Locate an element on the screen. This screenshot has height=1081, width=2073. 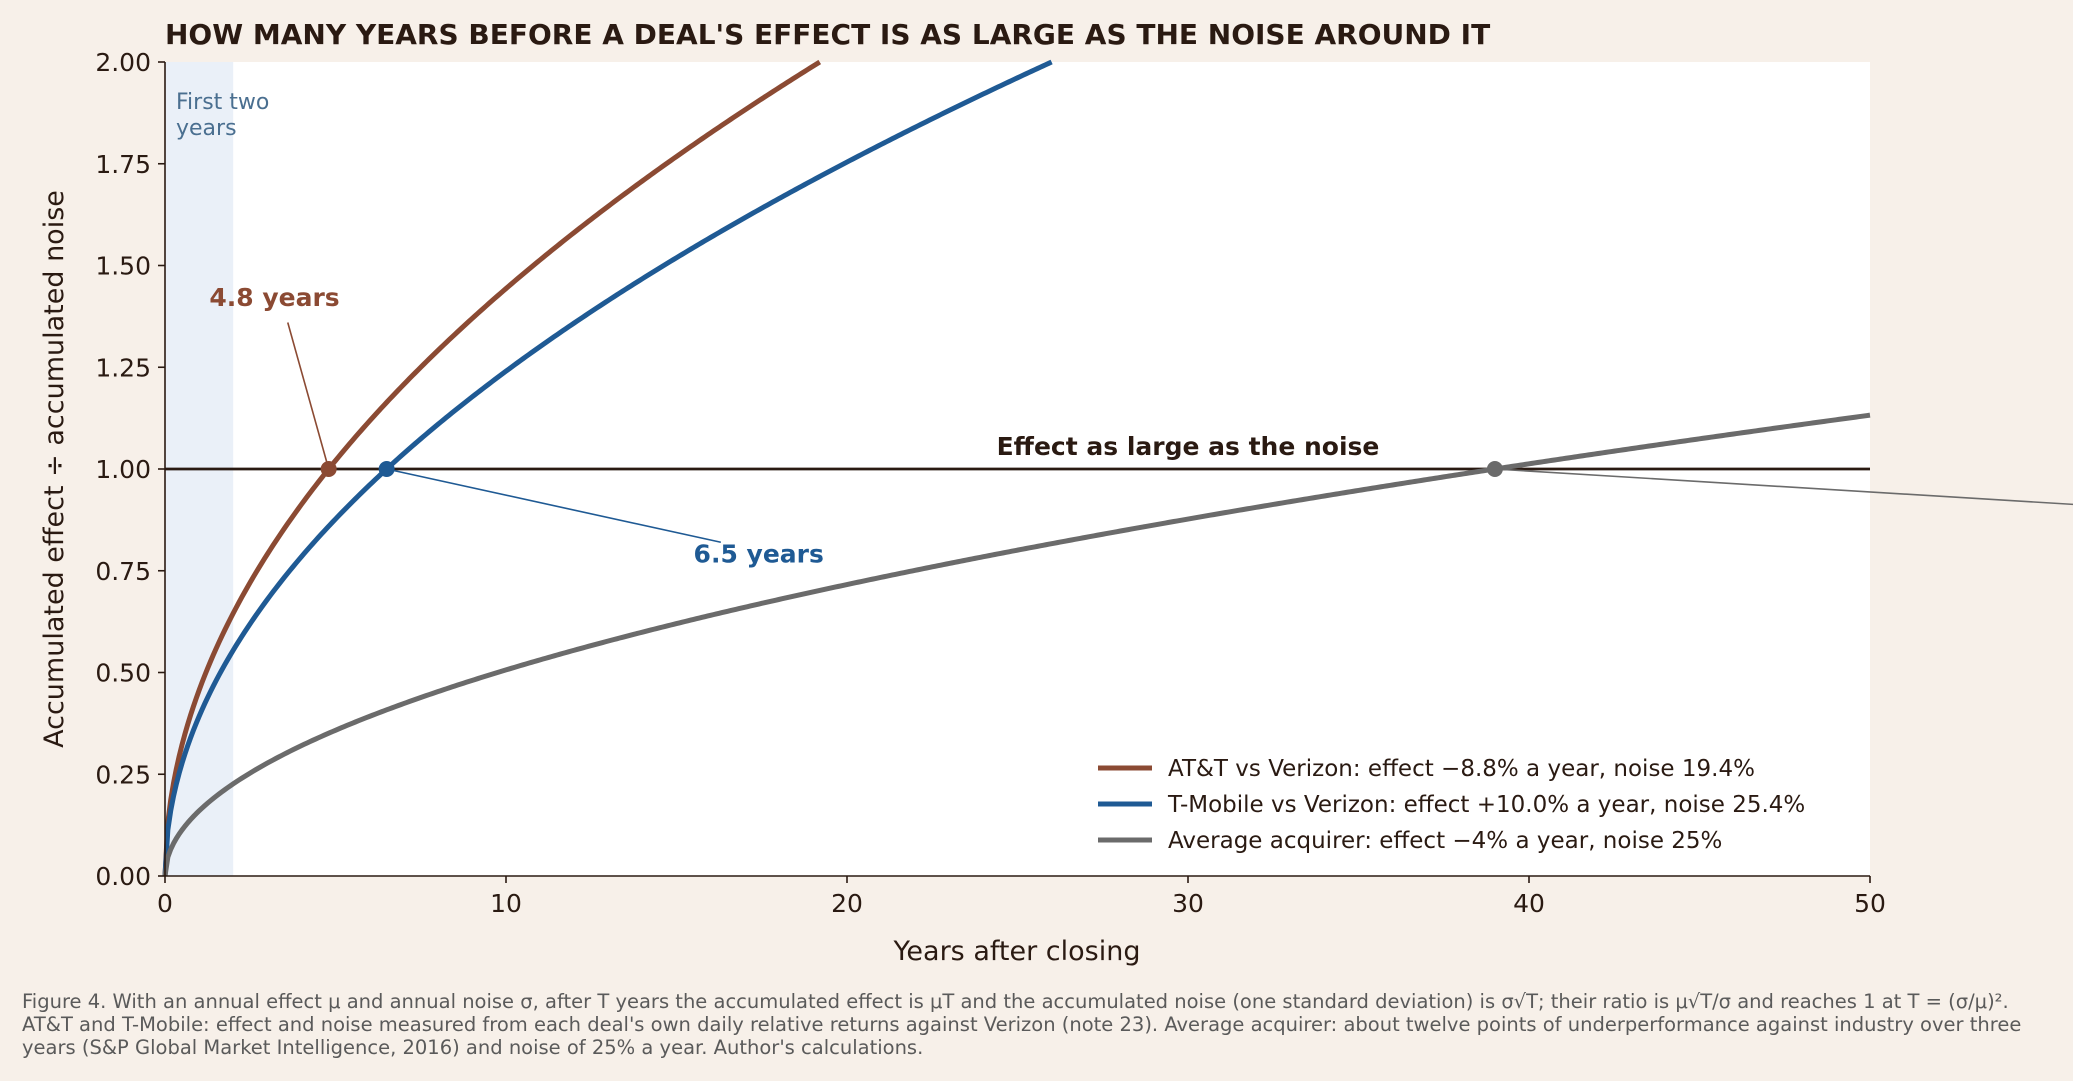
annotation-label-1: 6.5 years is located at coordinates (759, 554).